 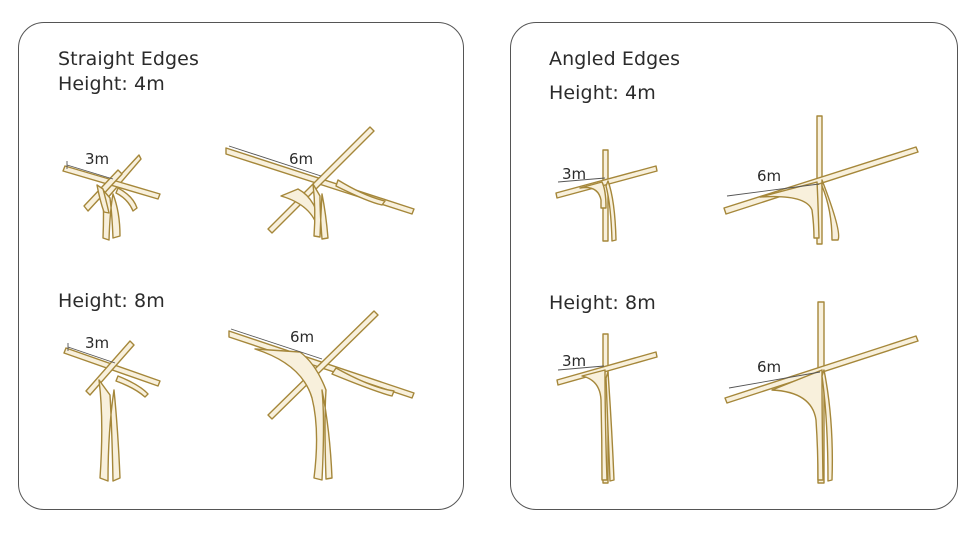 What do you see at coordinates (111, 197) in the screenshot?
I see `straight-h4-3m-structure` at bounding box center [111, 197].